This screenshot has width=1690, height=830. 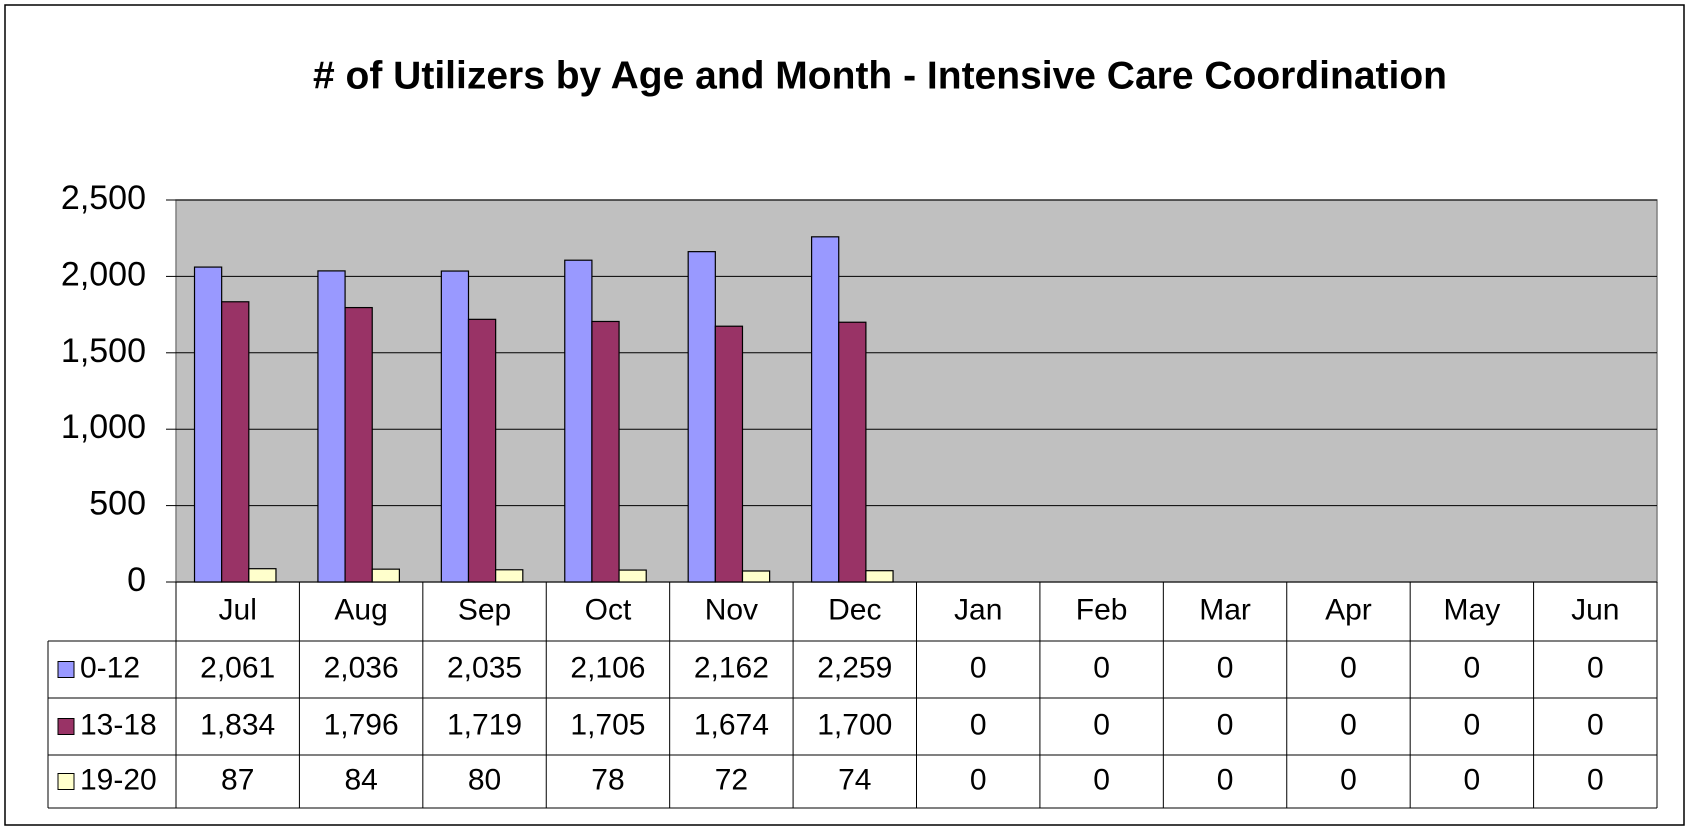 What do you see at coordinates (854, 779) in the screenshot?
I see `table-value: 74` at bounding box center [854, 779].